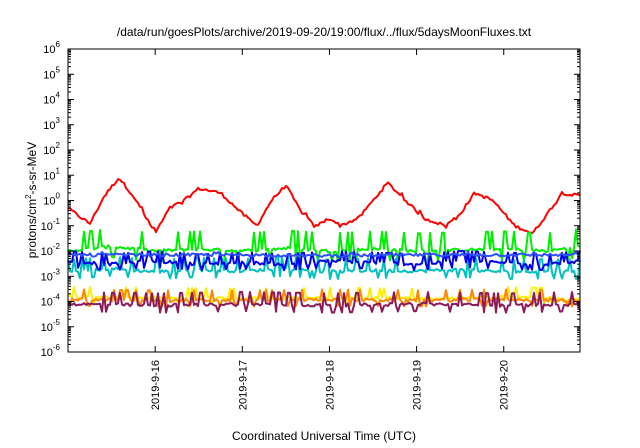 The image size is (640, 448). I want to click on y-tick-label: 10⁻², so click(51, 250).